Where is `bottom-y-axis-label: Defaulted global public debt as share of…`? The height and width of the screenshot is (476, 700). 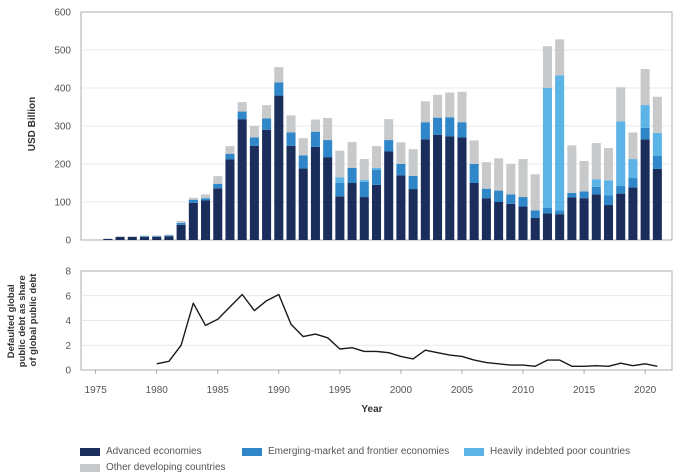
bottom-y-axis-label: Defaulted global public debt as share of… is located at coordinates (22, 320).